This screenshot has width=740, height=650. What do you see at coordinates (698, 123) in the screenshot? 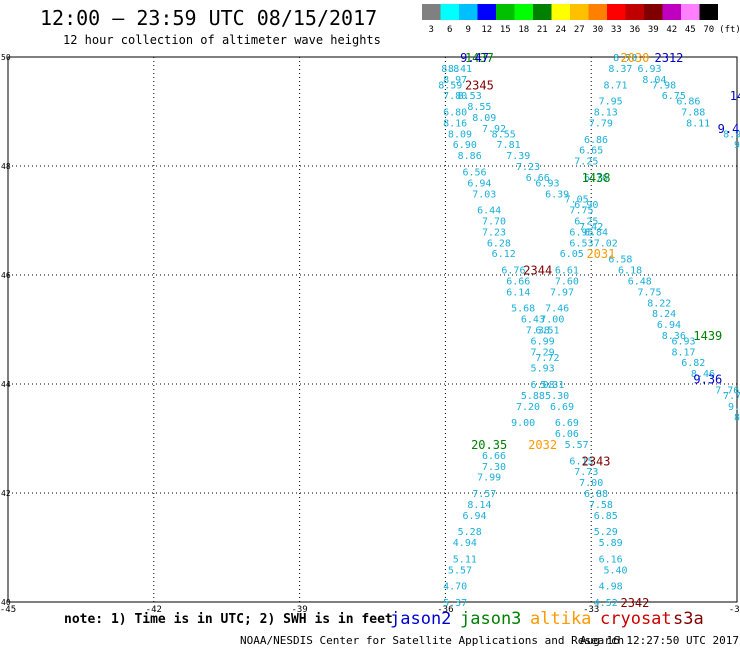
I see `wave-height-value: 8.11` at bounding box center [698, 123].